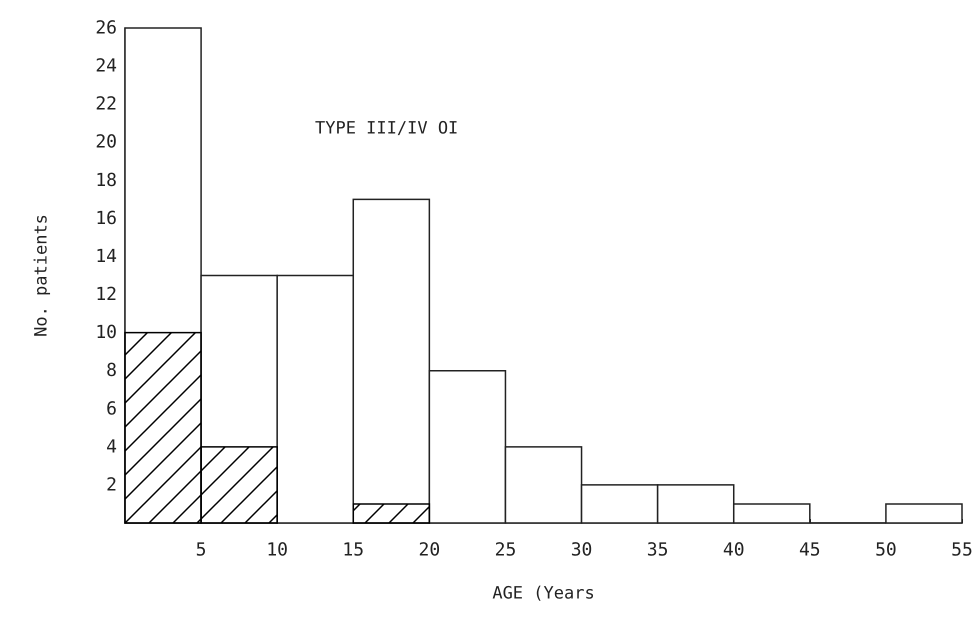  I want to click on y-tick-label: 16, so click(106, 218).